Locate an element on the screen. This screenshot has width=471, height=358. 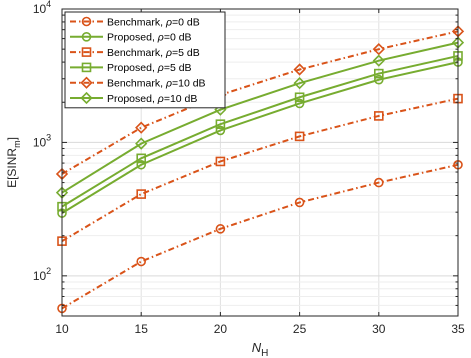
y-tick-exponent: 3 is located at coordinates (48, 137).